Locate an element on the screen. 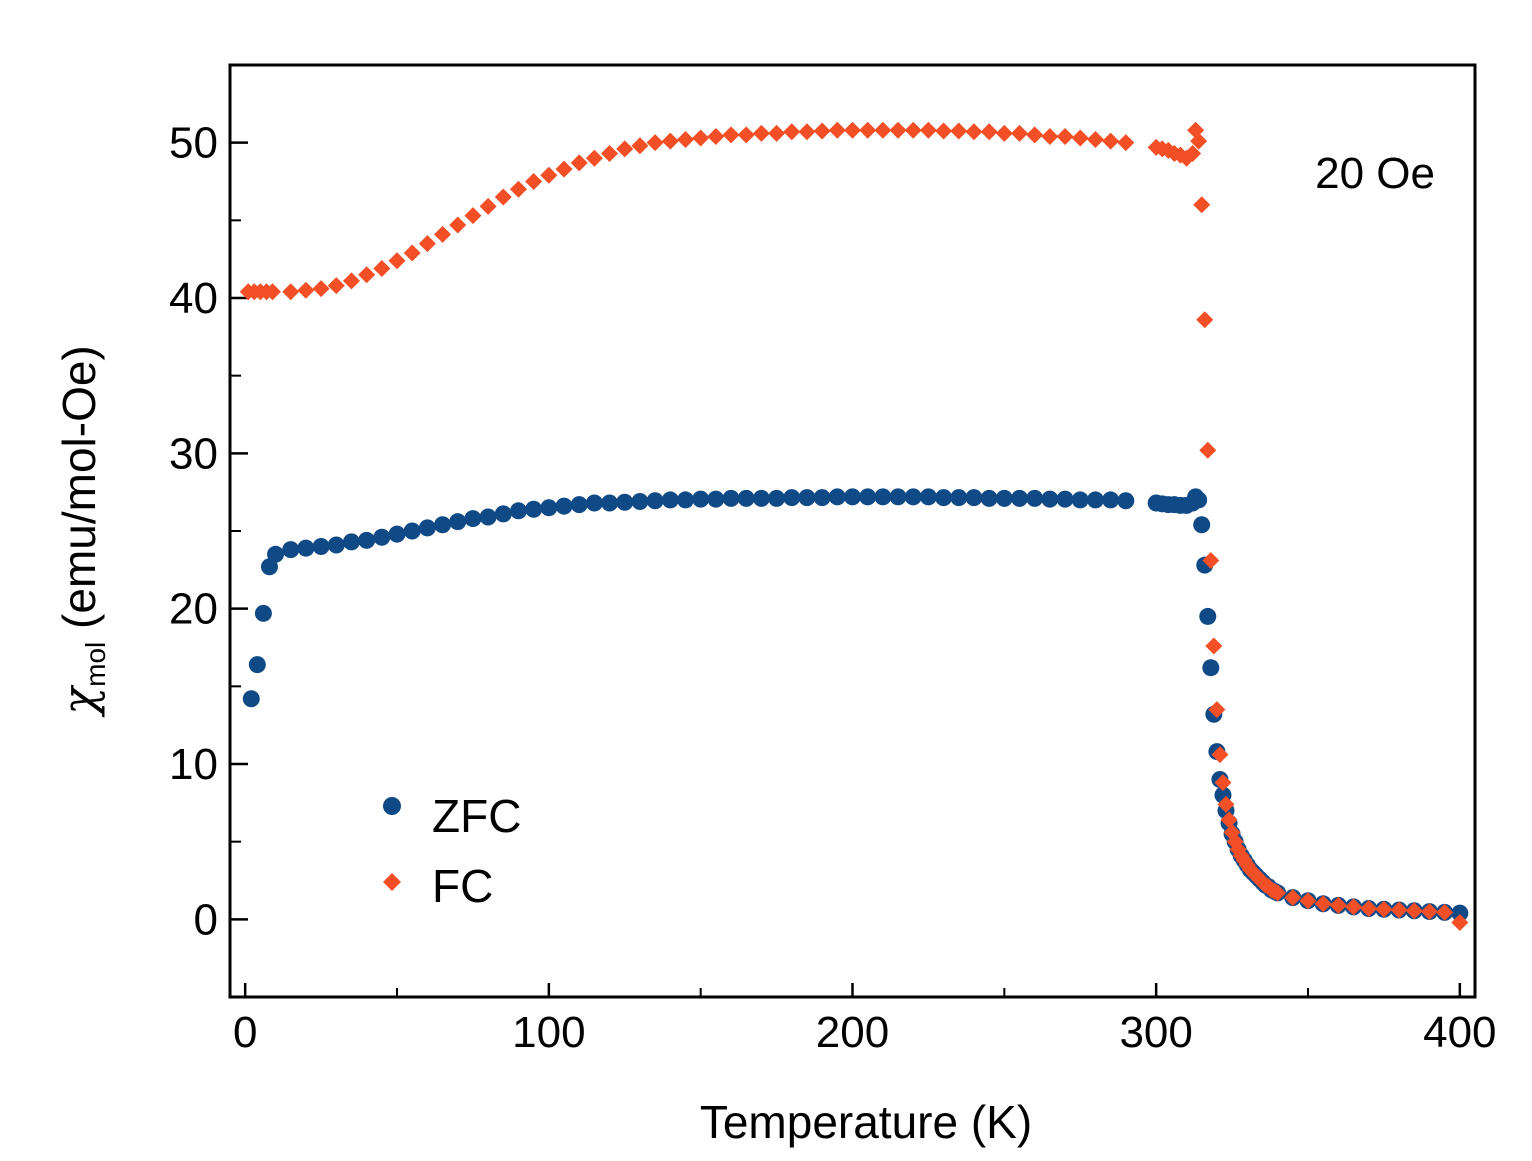  legend-item-zfc: ZFC is located at coordinates (452, 816).